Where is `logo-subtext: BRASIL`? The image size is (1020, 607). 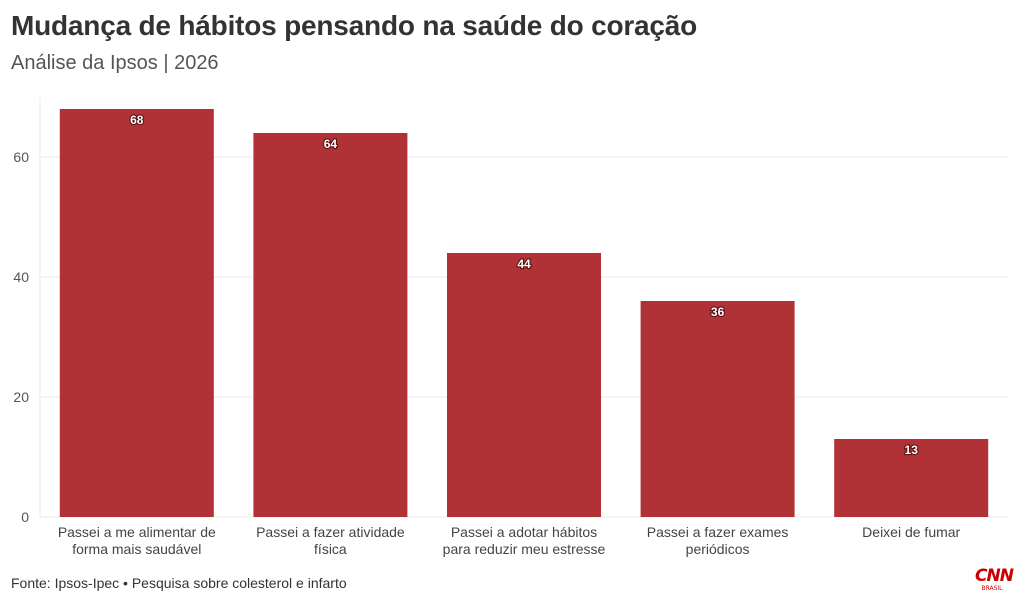 logo-subtext: BRASIL is located at coordinates (992, 588).